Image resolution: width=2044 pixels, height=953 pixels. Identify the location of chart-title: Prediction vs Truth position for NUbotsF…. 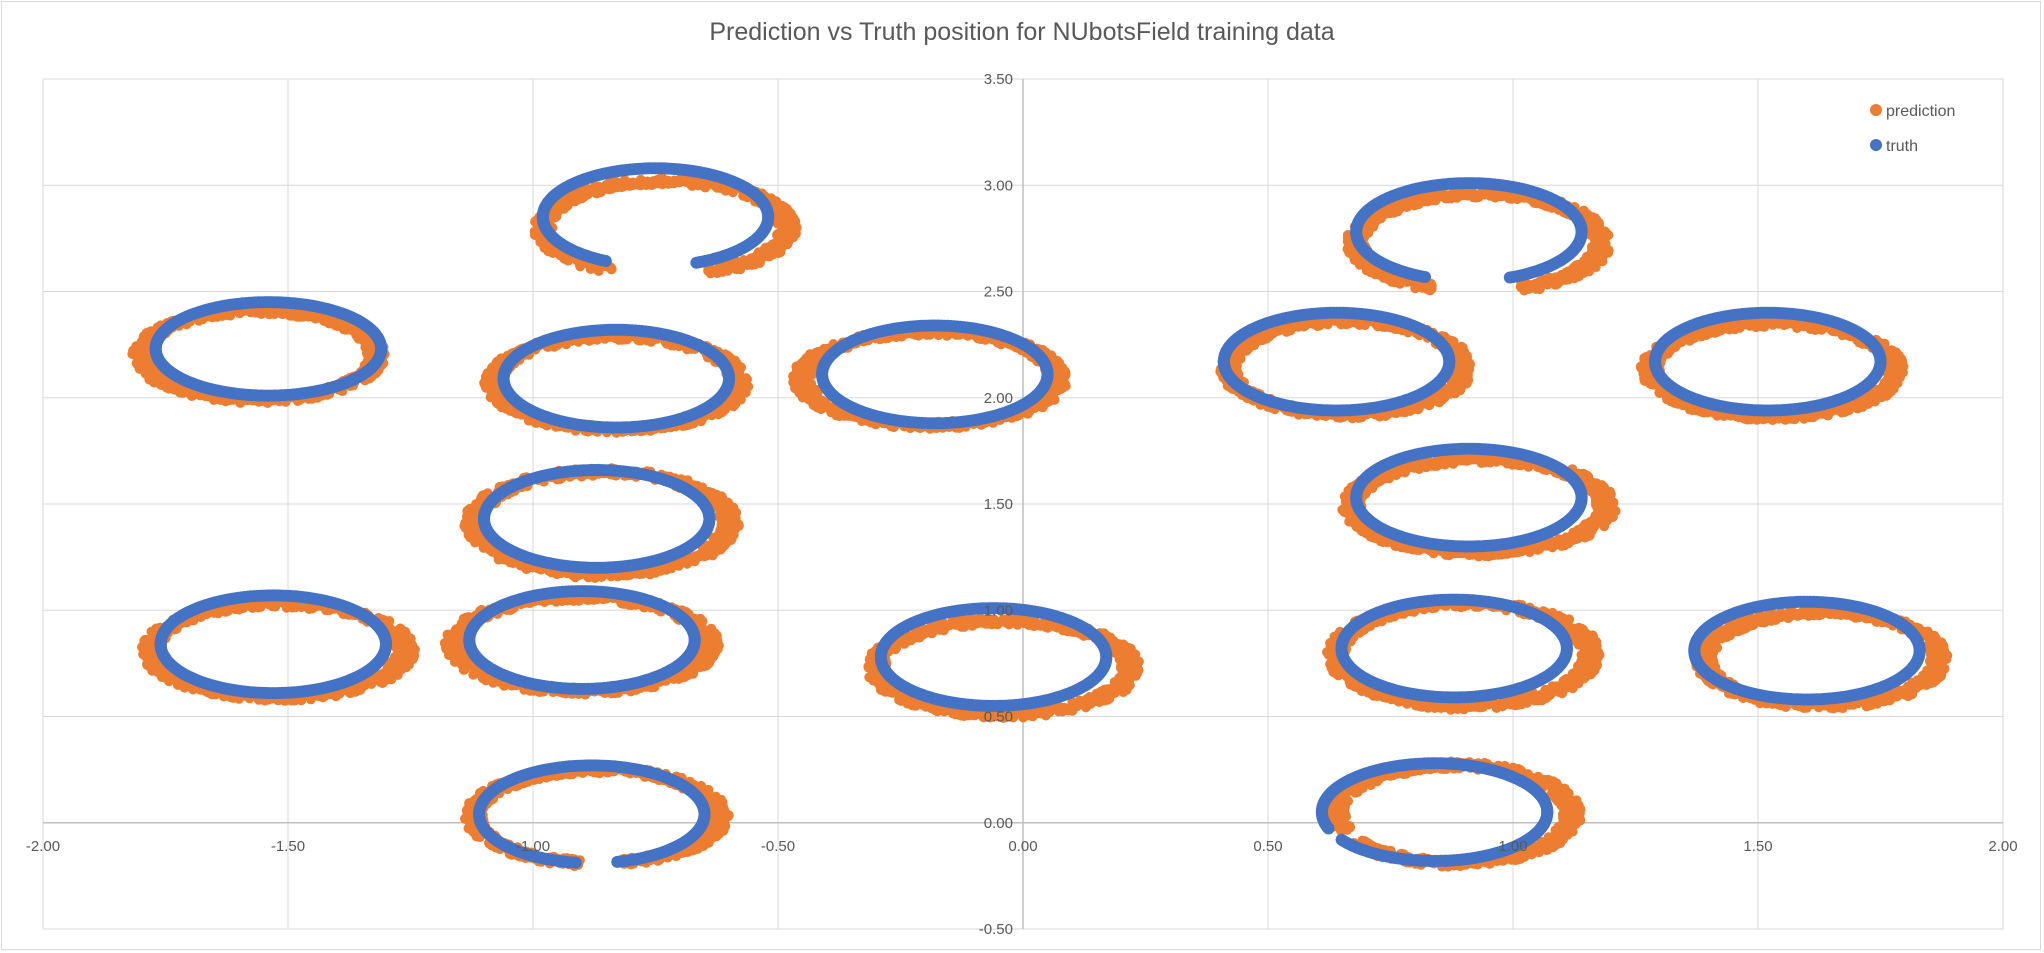
(1022, 32).